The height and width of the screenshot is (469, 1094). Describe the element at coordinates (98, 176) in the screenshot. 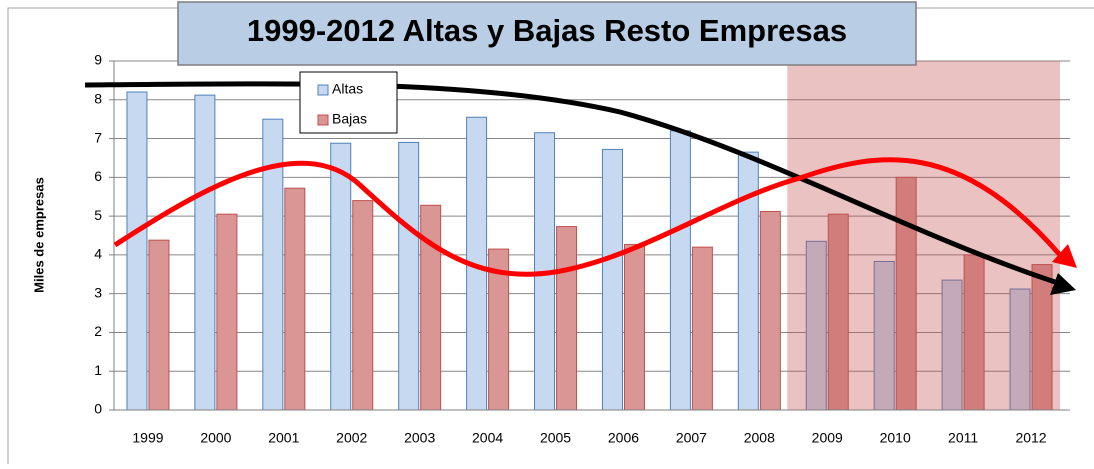

I see `y-tick-label: 6` at that location.